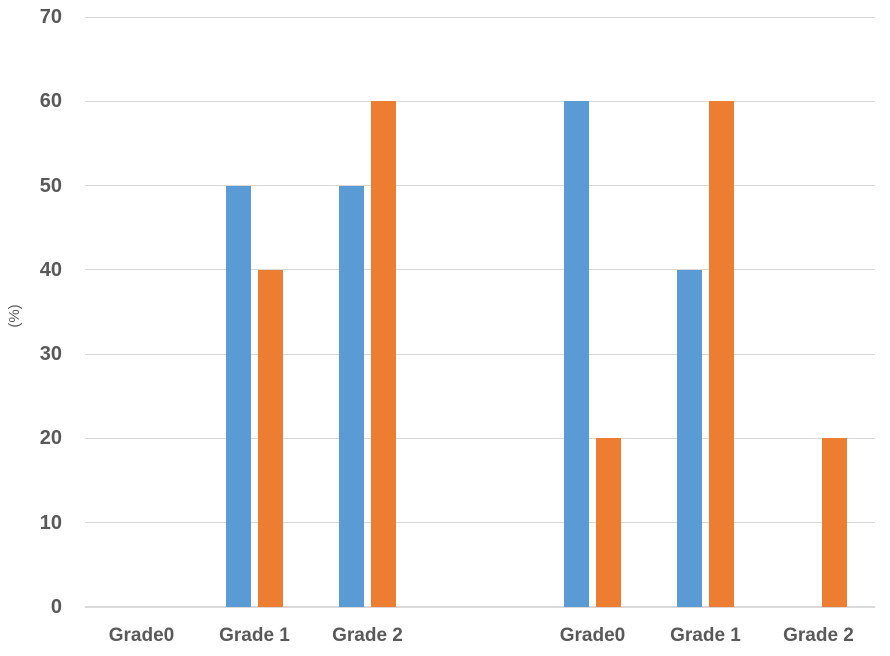 The image size is (890, 656). Describe the element at coordinates (50, 270) in the screenshot. I see `y-tick-label: 40` at that location.